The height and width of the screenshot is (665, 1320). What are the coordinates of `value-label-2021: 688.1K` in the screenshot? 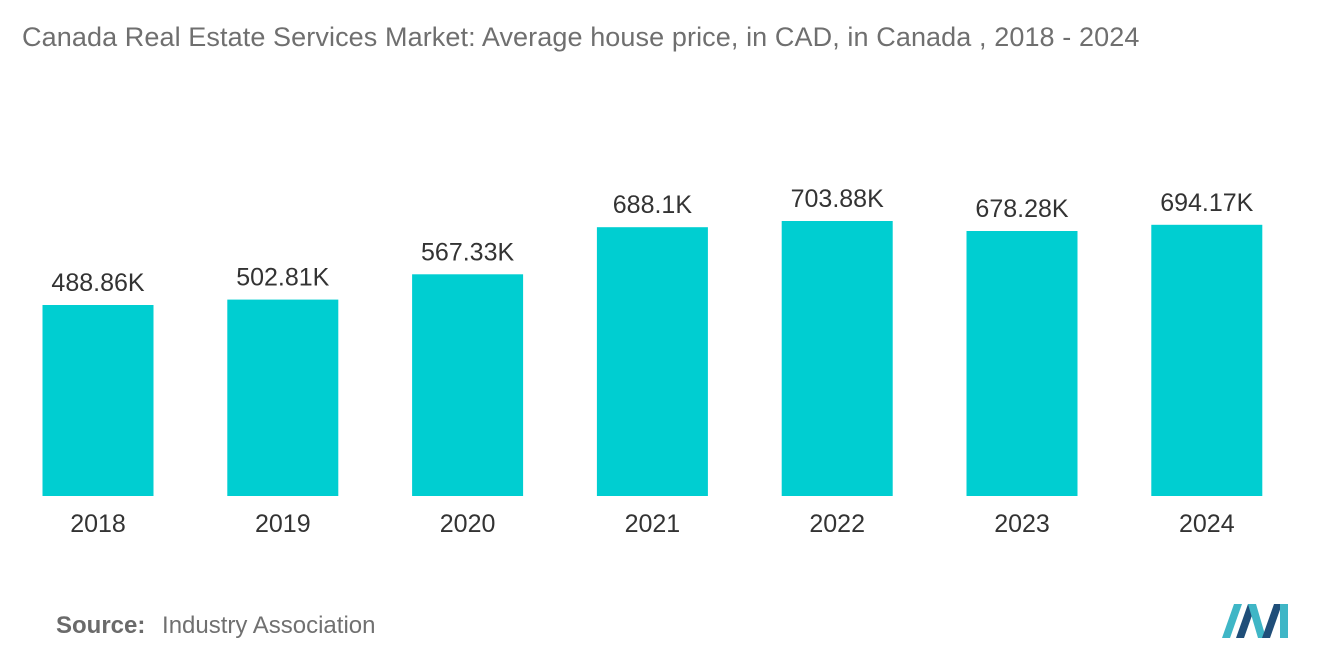 It's located at (653, 205).